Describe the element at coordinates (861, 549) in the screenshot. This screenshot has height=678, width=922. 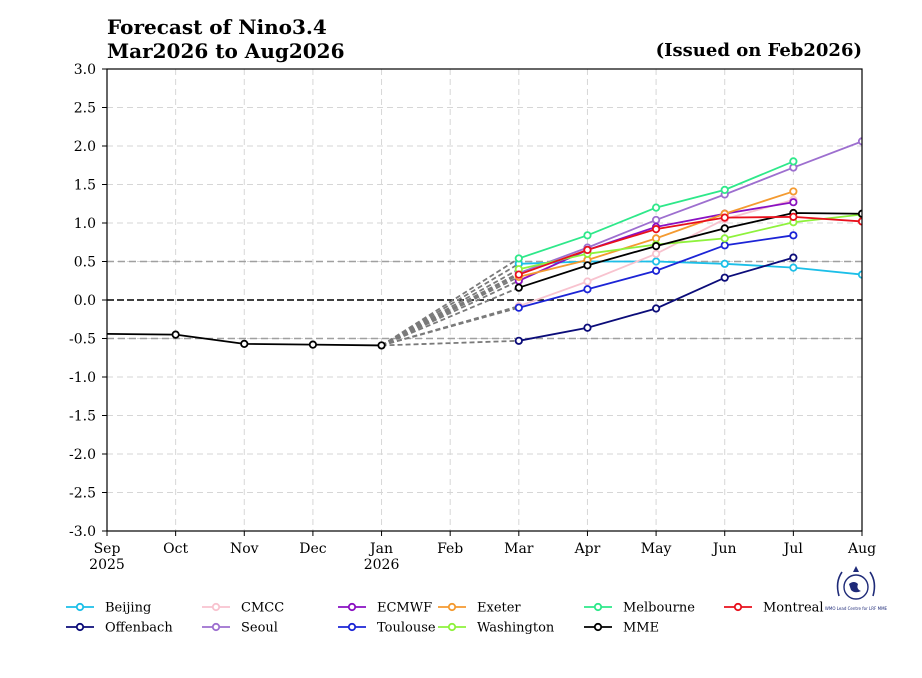
I see `x-tick-label: Aug` at that location.